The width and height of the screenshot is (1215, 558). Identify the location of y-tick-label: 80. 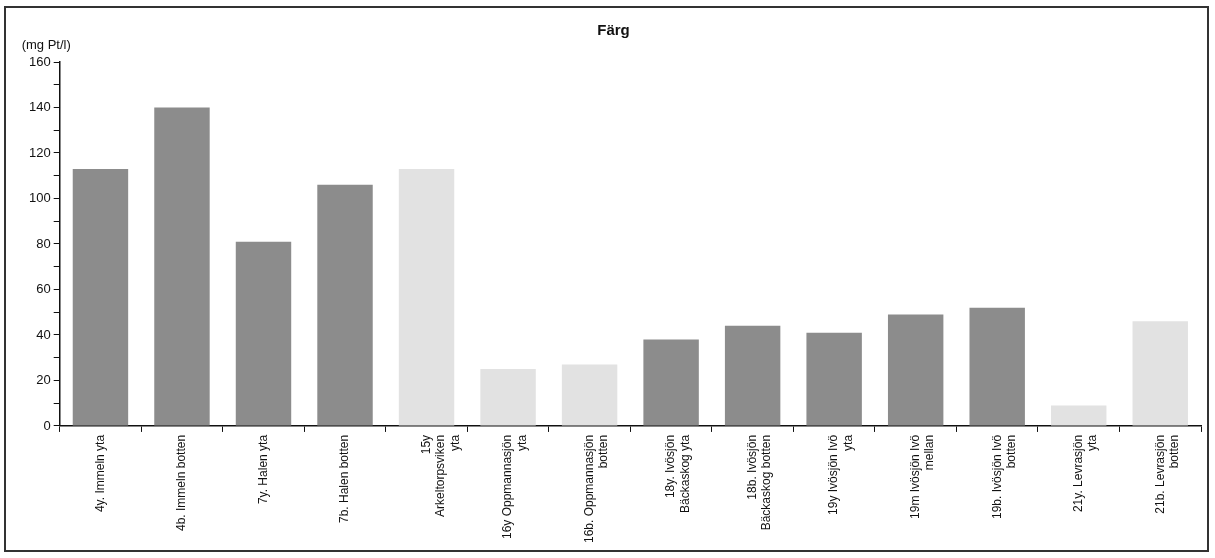
(43, 243).